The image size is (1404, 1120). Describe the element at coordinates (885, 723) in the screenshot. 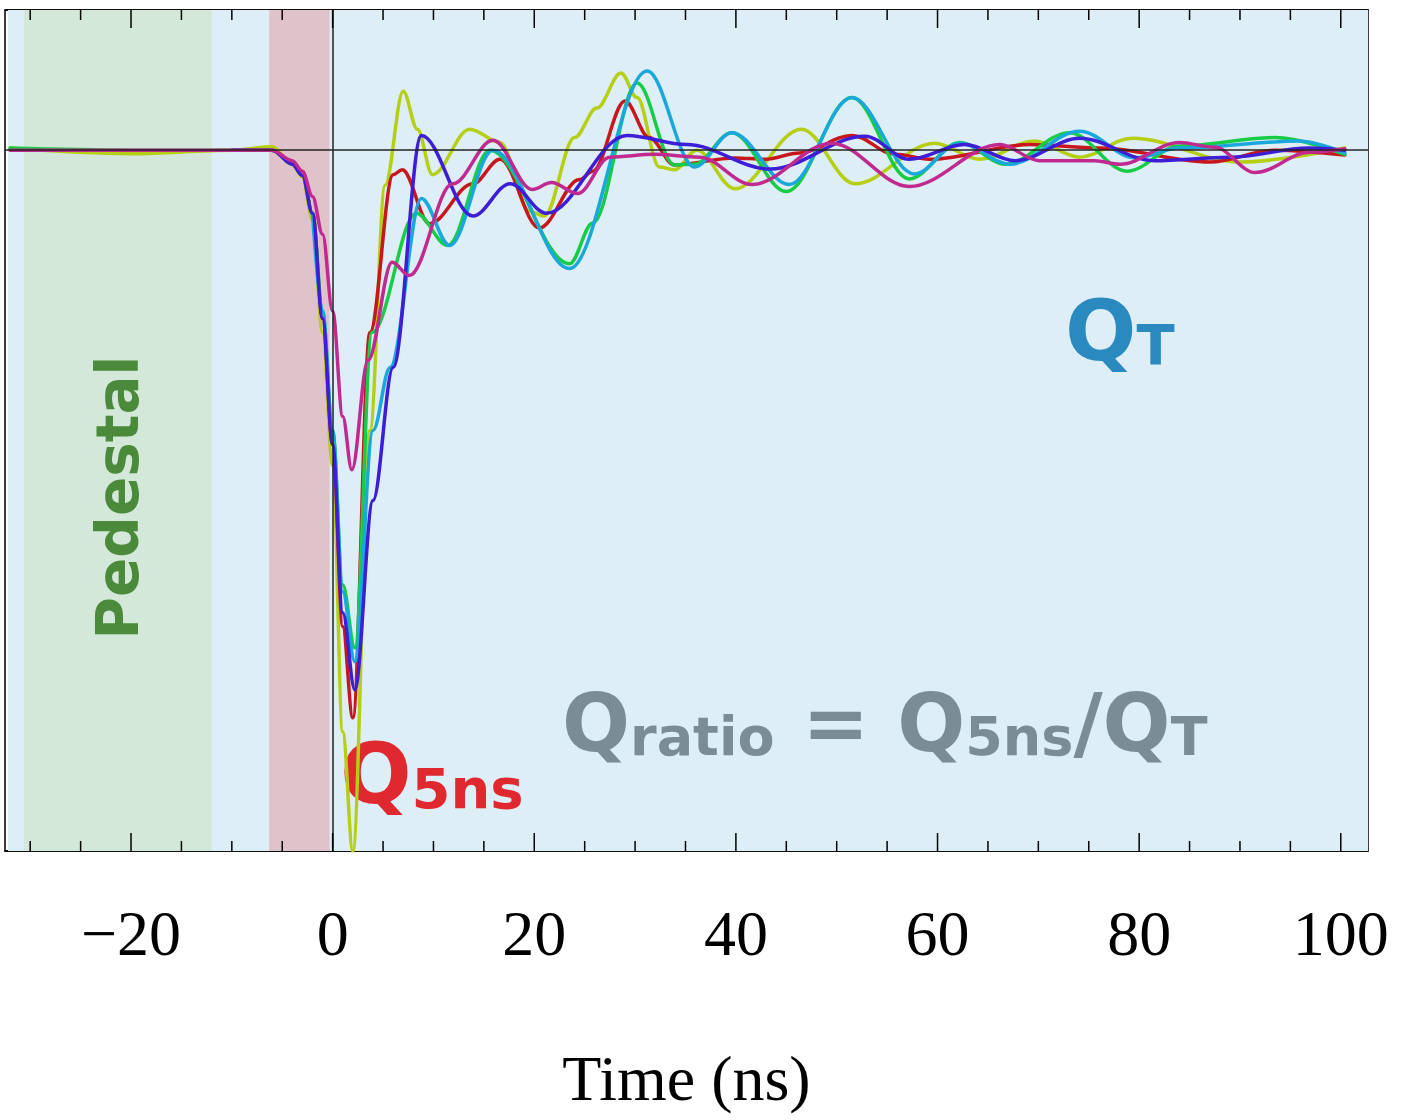

I see `annotation: Qratio = Q5ns/QT` at that location.